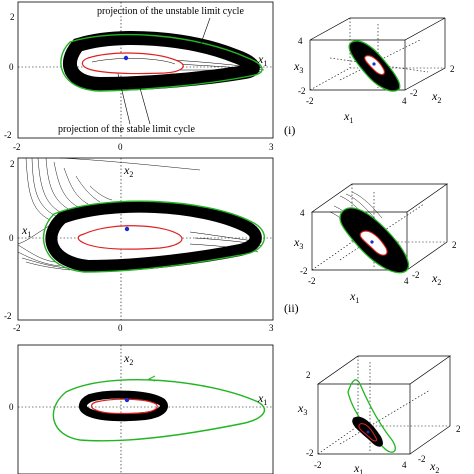 The image size is (474, 474). I want to click on cube-3-tick-x2-far: 2, so click(458, 429).